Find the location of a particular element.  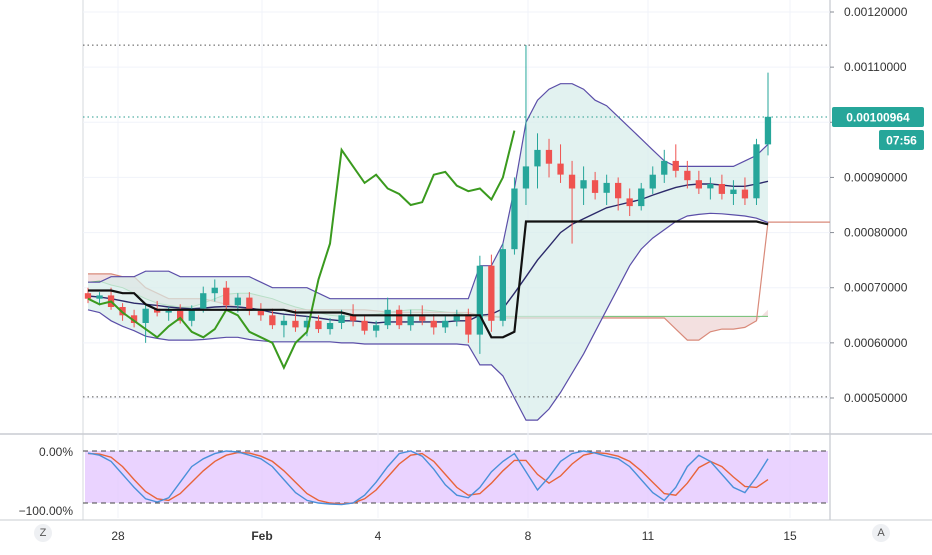

oscillator-tick-label-0: 0.00% is located at coordinates (56, 452).